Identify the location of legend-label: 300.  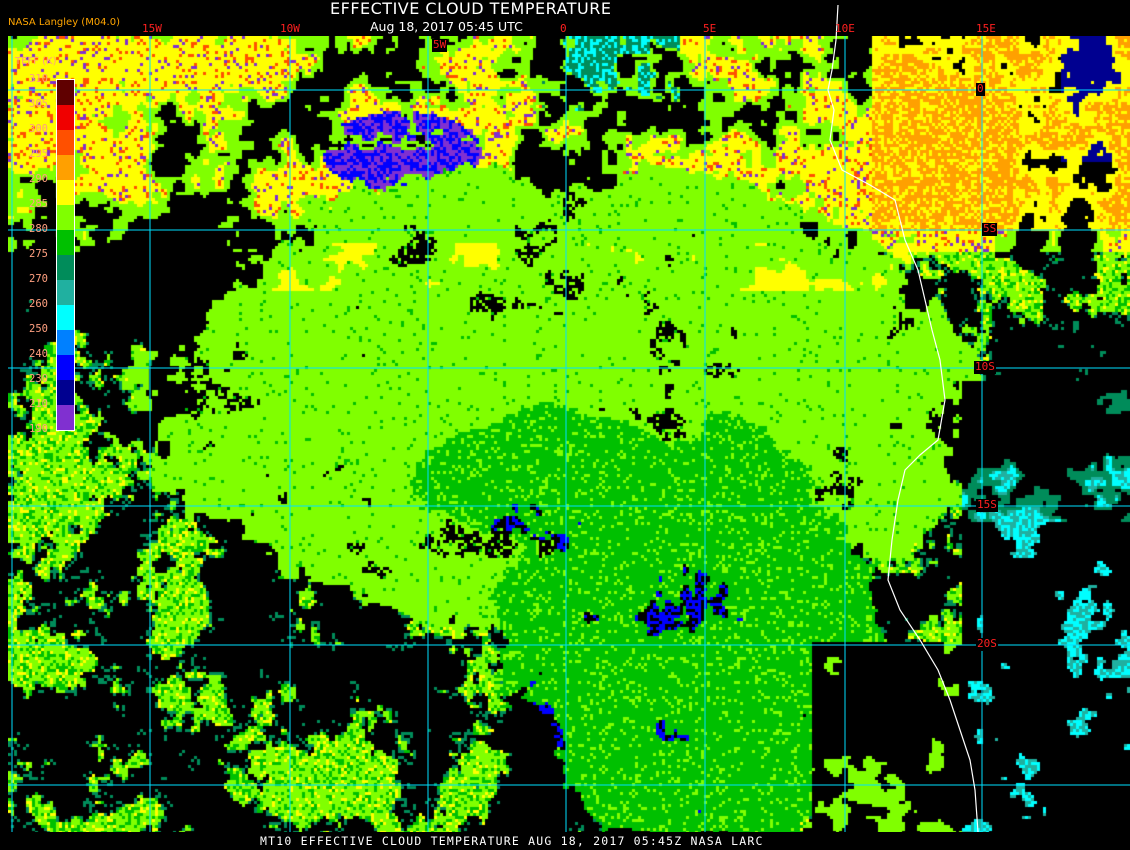
(38, 129).